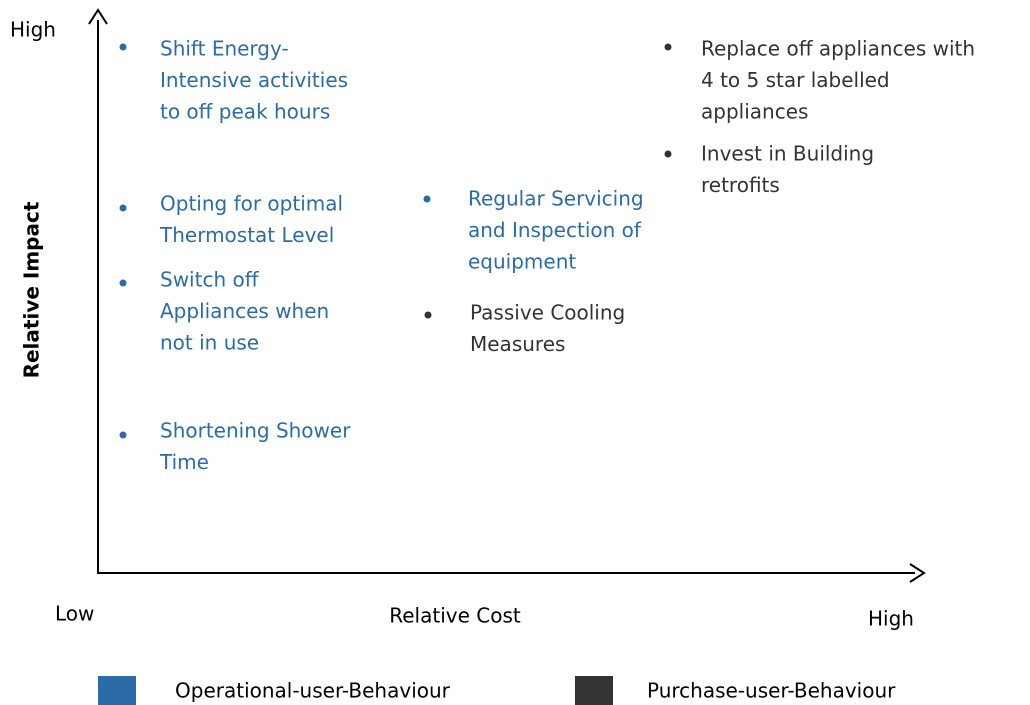  I want to click on item-text: appliances, so click(754, 112).